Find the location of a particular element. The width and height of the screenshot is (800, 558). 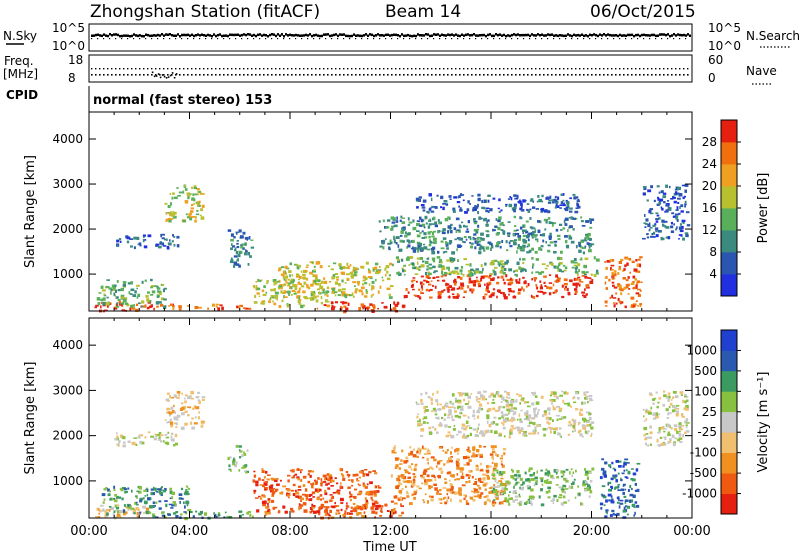

power-colorbar-swatch is located at coordinates (729, 131).